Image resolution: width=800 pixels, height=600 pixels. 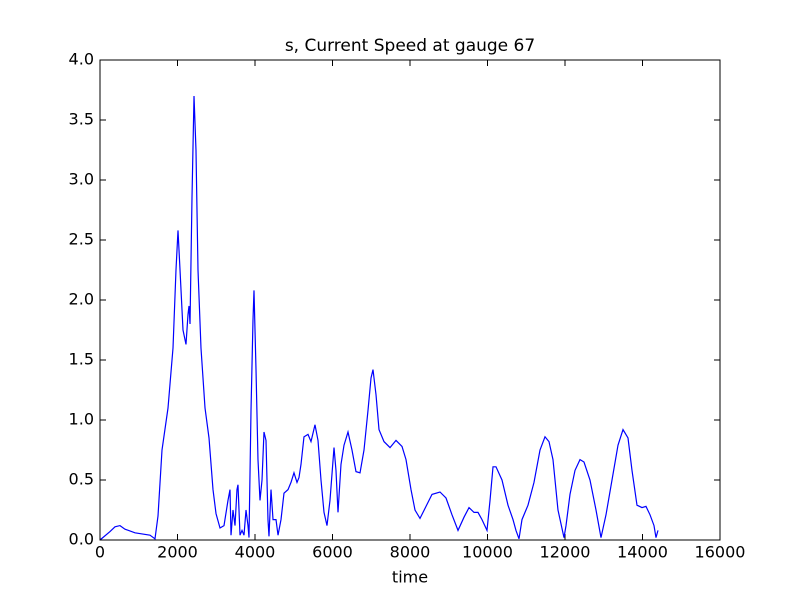 What do you see at coordinates (410, 552) in the screenshot?
I see `x-tick-label: 8000` at bounding box center [410, 552].